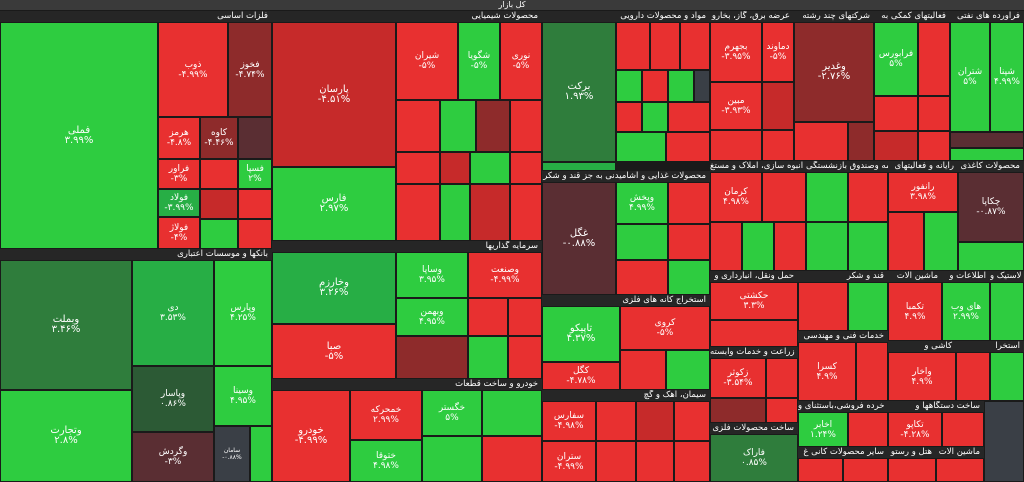 The width and height of the screenshot is (1024, 482). Describe the element at coordinates (243, 396) in the screenshot. I see `tile-vsina: وسینا ۴.۹۵%` at that location.